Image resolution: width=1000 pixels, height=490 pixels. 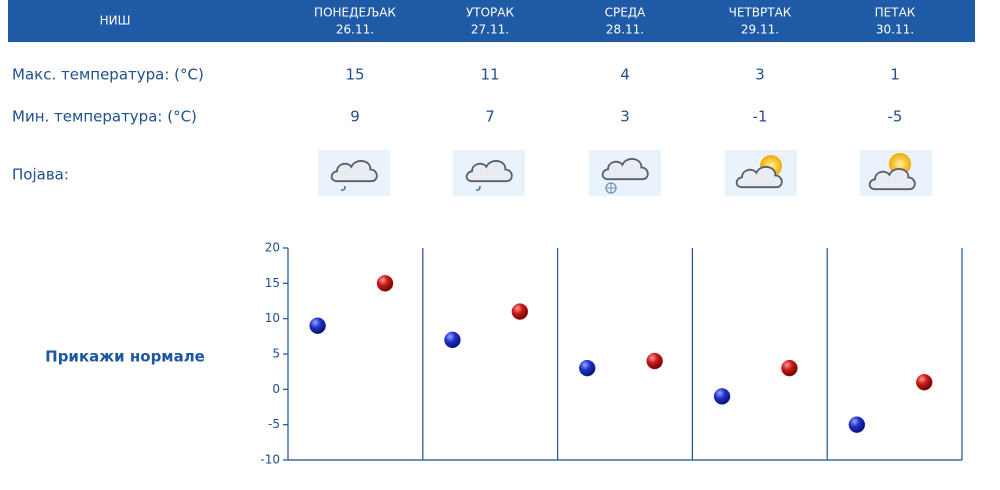 I want to click on header-bar, so click(x=491, y=21).